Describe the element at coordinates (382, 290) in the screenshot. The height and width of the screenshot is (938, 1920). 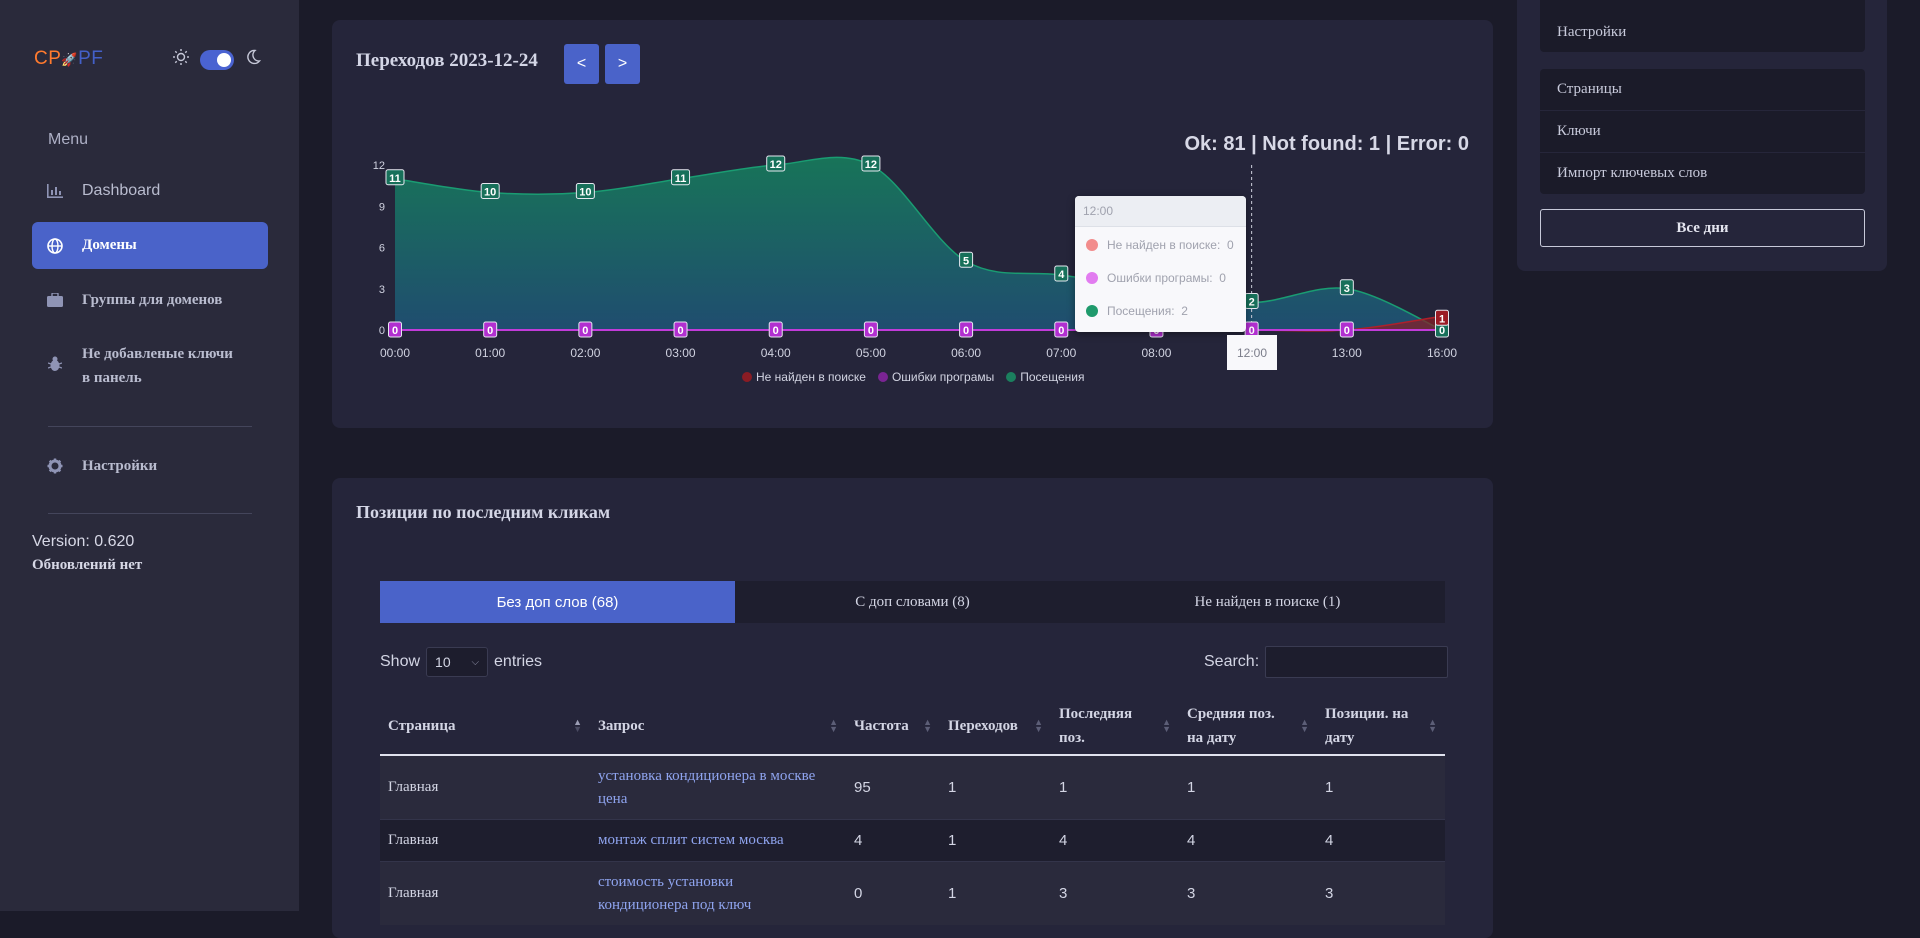
I see `y-tick-label: 3` at that location.